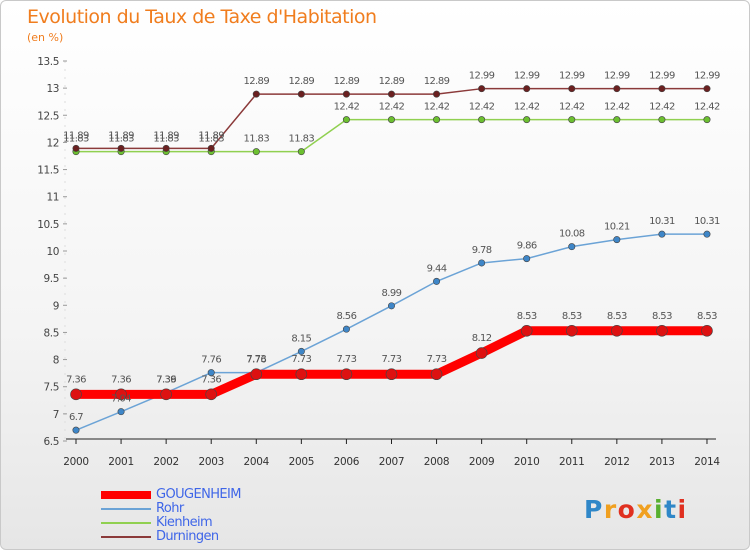 This screenshot has height=550, width=750. Describe the element at coordinates (76, 417) in the screenshot. I see `data-label-rohr: 6.7` at that location.